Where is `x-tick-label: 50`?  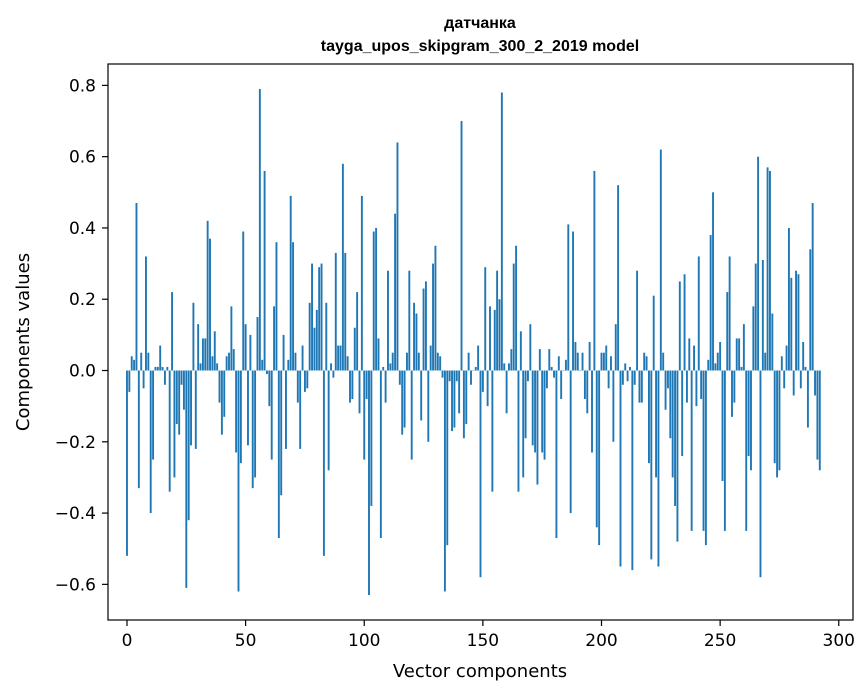
x-tick-label: 50 is located at coordinates (246, 641).